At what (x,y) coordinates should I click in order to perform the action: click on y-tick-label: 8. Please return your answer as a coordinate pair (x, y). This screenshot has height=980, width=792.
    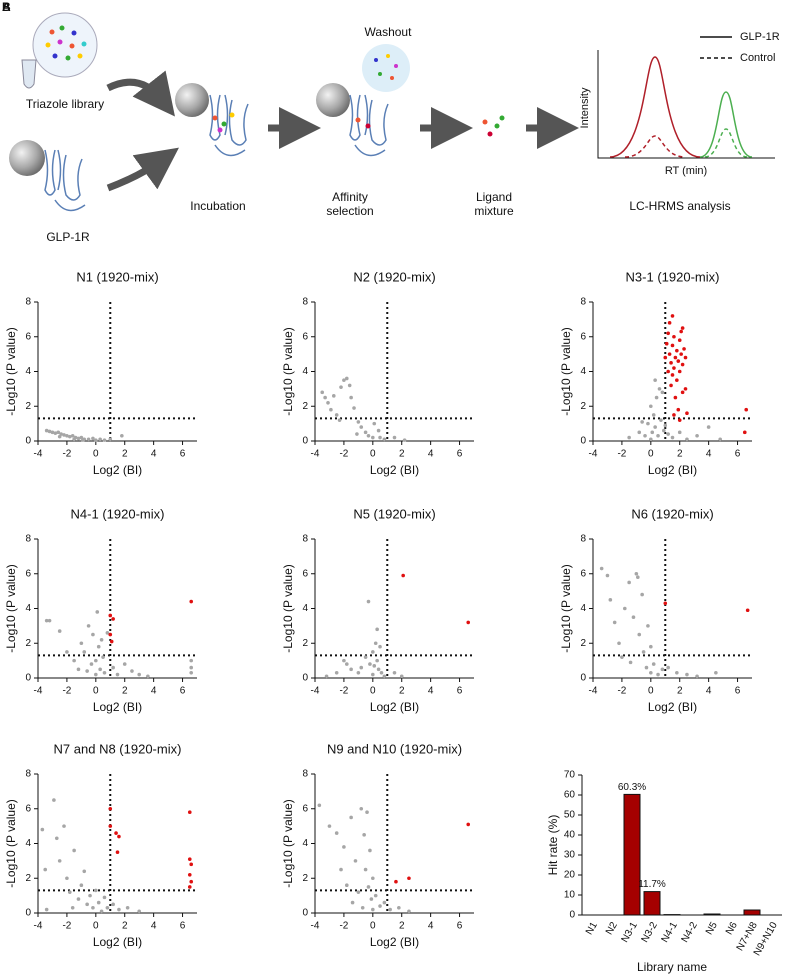
    Looking at the image, I should click on (28, 539).